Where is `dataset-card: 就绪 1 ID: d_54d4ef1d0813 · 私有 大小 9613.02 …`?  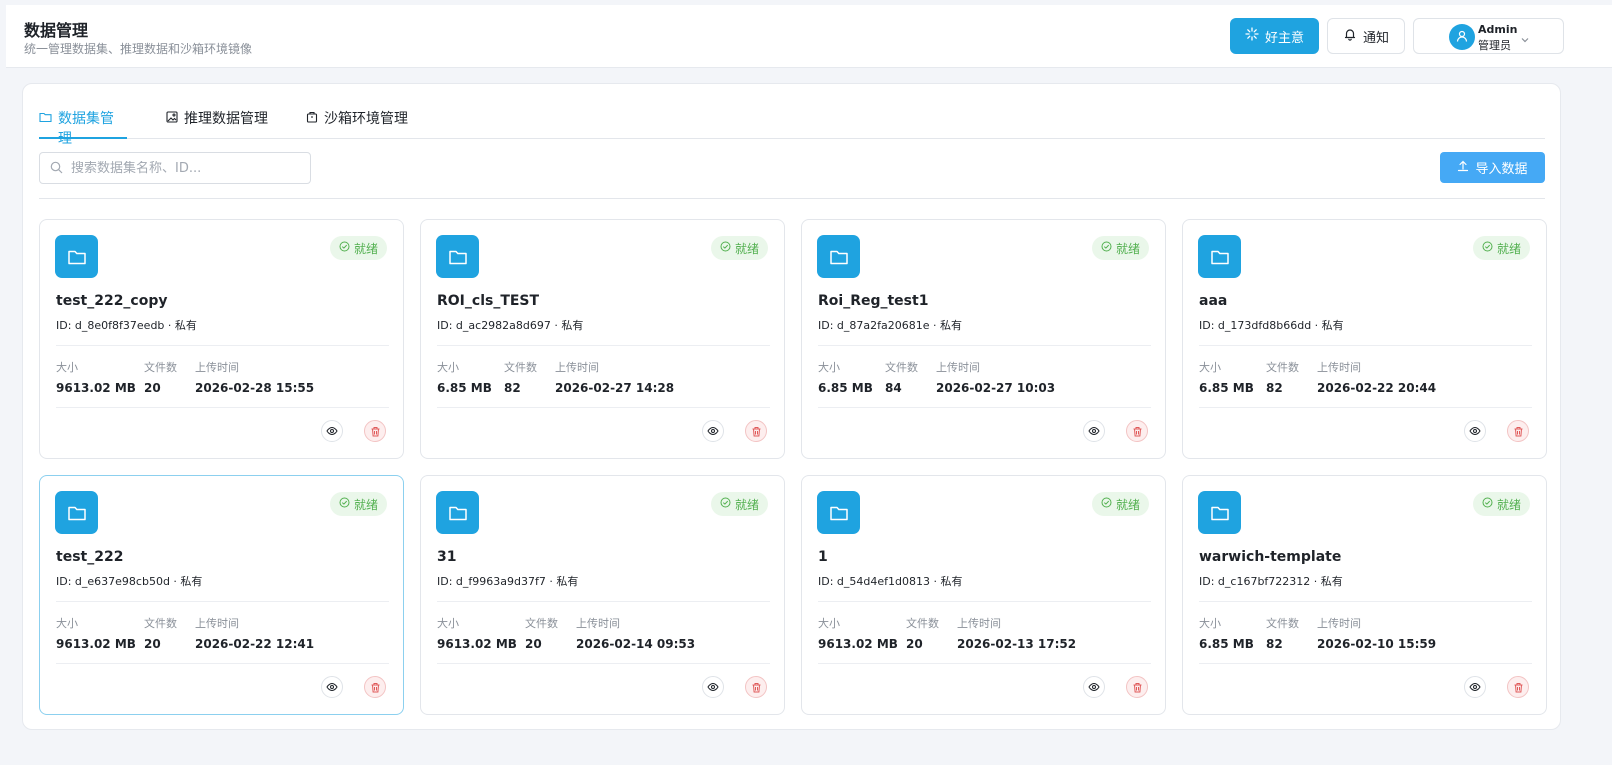 dataset-card: 就绪 1 ID: d_54d4ef1d0813 · 私有 大小 9613.02 … is located at coordinates (983, 595).